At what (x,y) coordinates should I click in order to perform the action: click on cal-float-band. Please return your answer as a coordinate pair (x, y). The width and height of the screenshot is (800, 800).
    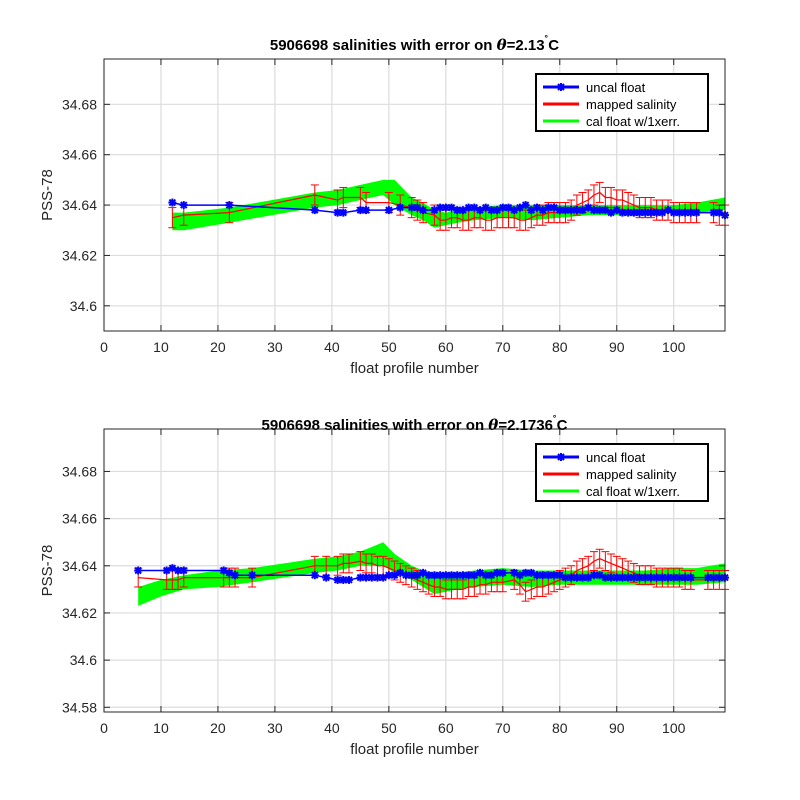
    Looking at the image, I should click on (448, 205).